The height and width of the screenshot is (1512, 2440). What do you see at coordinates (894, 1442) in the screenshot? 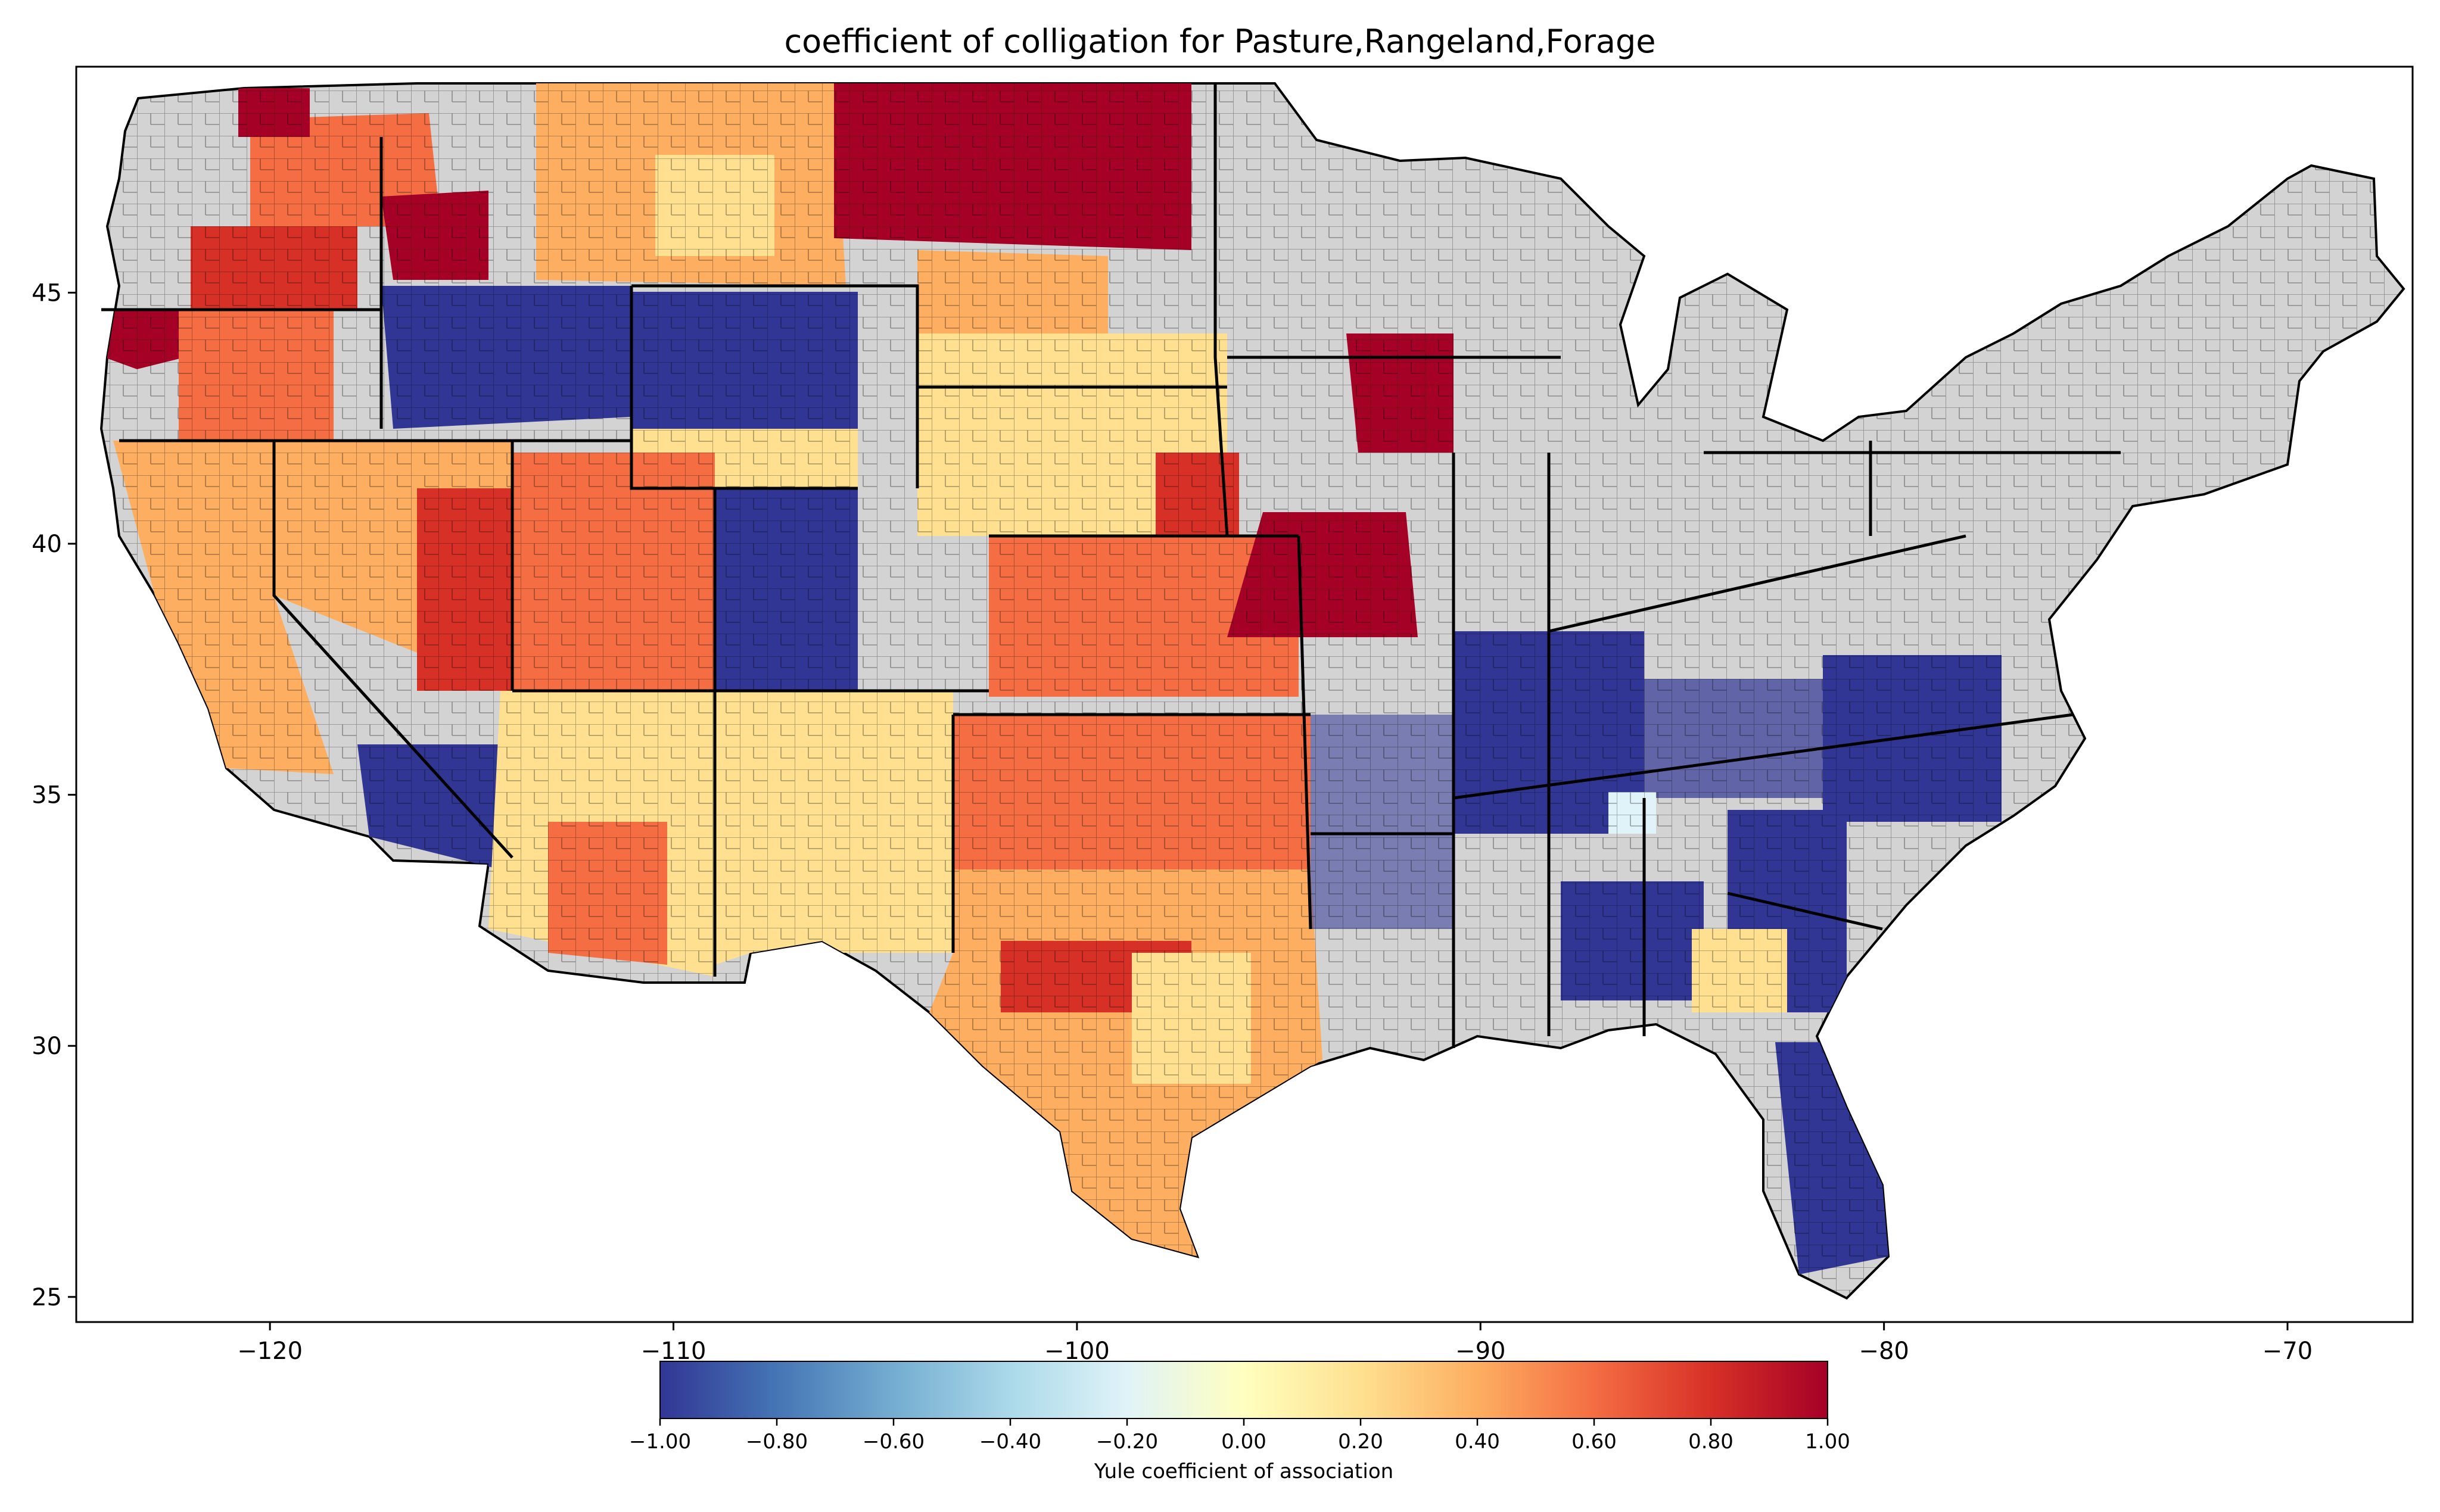
I see `colorbar-tick-label: −0.60` at bounding box center [894, 1442].